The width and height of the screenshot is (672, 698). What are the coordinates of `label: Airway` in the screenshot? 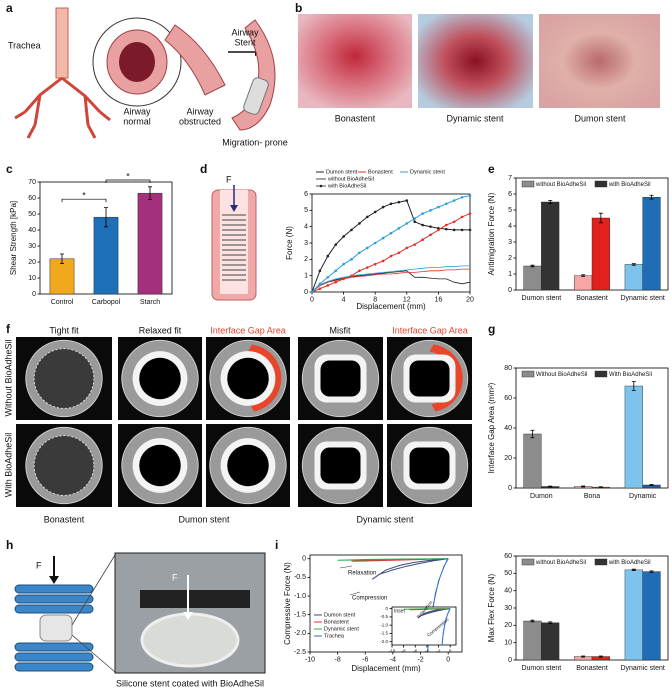 It's located at (137, 111).